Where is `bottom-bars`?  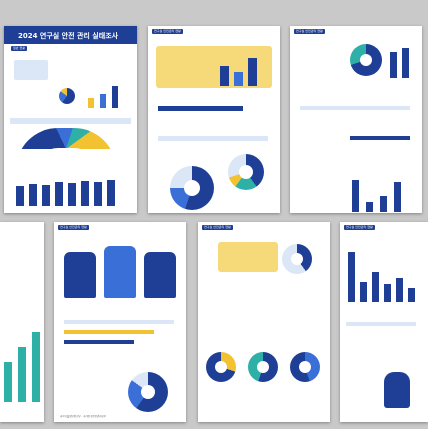
bottom-bars is located at coordinates (383, 194).